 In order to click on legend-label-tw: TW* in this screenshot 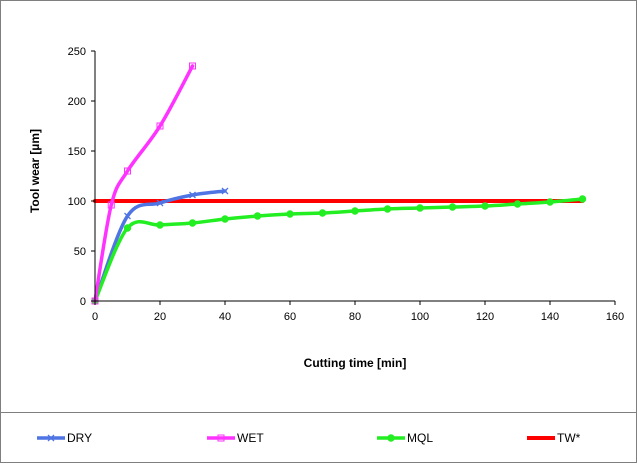, I will do `click(569, 438)`.